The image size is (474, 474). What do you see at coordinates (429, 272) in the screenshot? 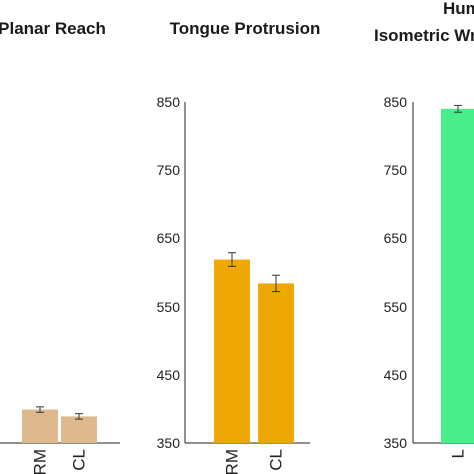
I see `y-axis: 350 450 550 650 750 850` at bounding box center [429, 272].